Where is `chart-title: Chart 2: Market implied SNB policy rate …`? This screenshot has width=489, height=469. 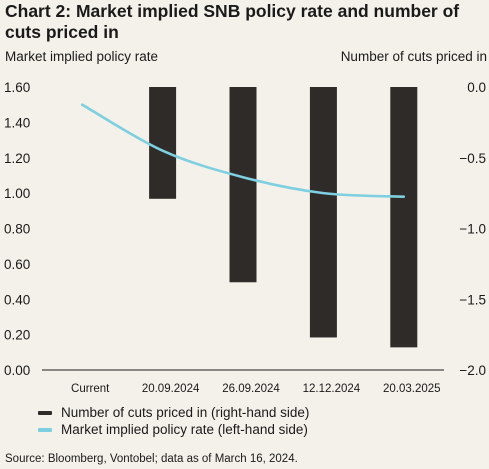
chart-title: Chart 2: Market implied SNB policy rate … is located at coordinates (232, 21).